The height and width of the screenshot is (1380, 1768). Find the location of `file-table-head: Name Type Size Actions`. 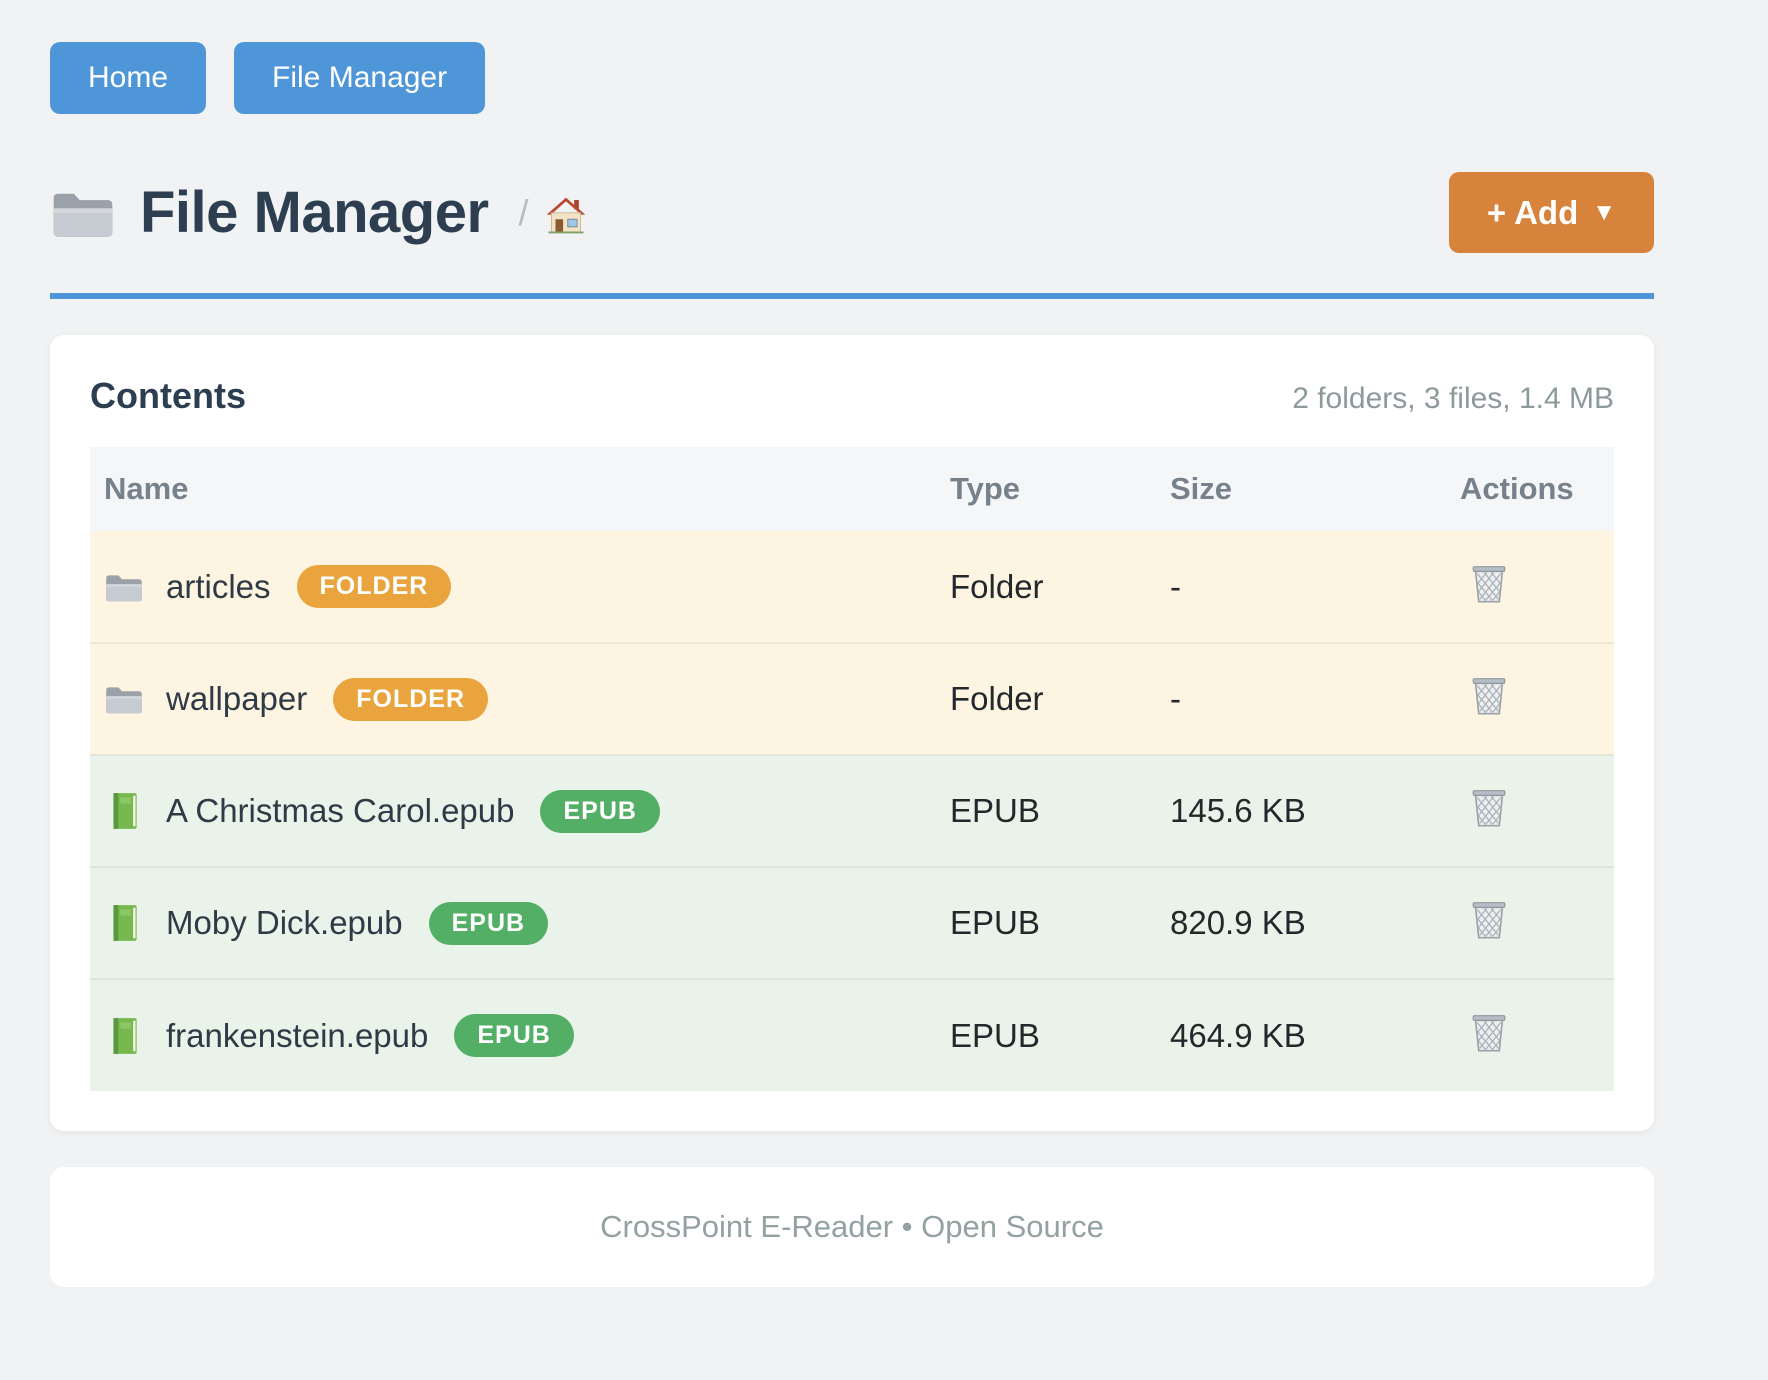

file-table-head: Name Type Size Actions is located at coordinates (852, 489).